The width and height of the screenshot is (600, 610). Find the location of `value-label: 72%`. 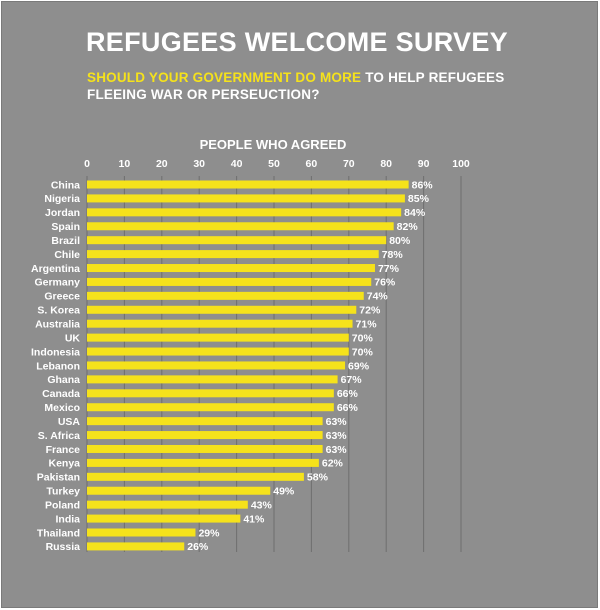

value-label: 72% is located at coordinates (370, 311).